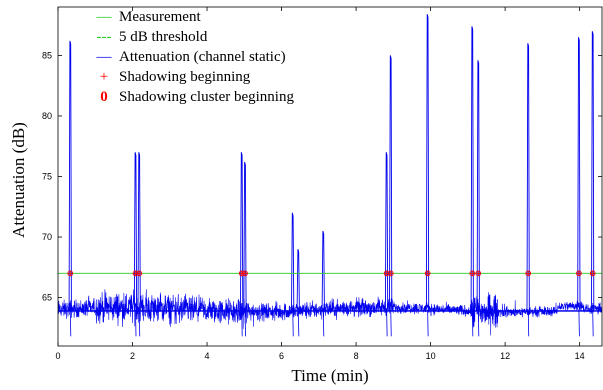  I want to click on x-tick-label: 14, so click(580, 356).